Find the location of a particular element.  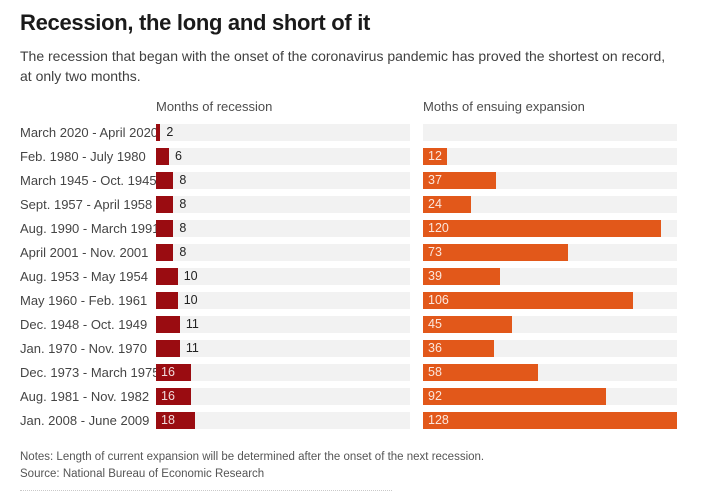

expansion-track: 58 is located at coordinates (550, 372).